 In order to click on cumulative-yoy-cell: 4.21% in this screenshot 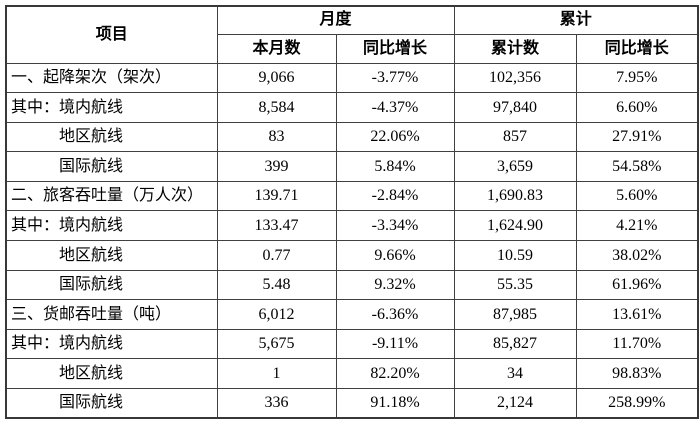, I will do `click(637, 226)`.